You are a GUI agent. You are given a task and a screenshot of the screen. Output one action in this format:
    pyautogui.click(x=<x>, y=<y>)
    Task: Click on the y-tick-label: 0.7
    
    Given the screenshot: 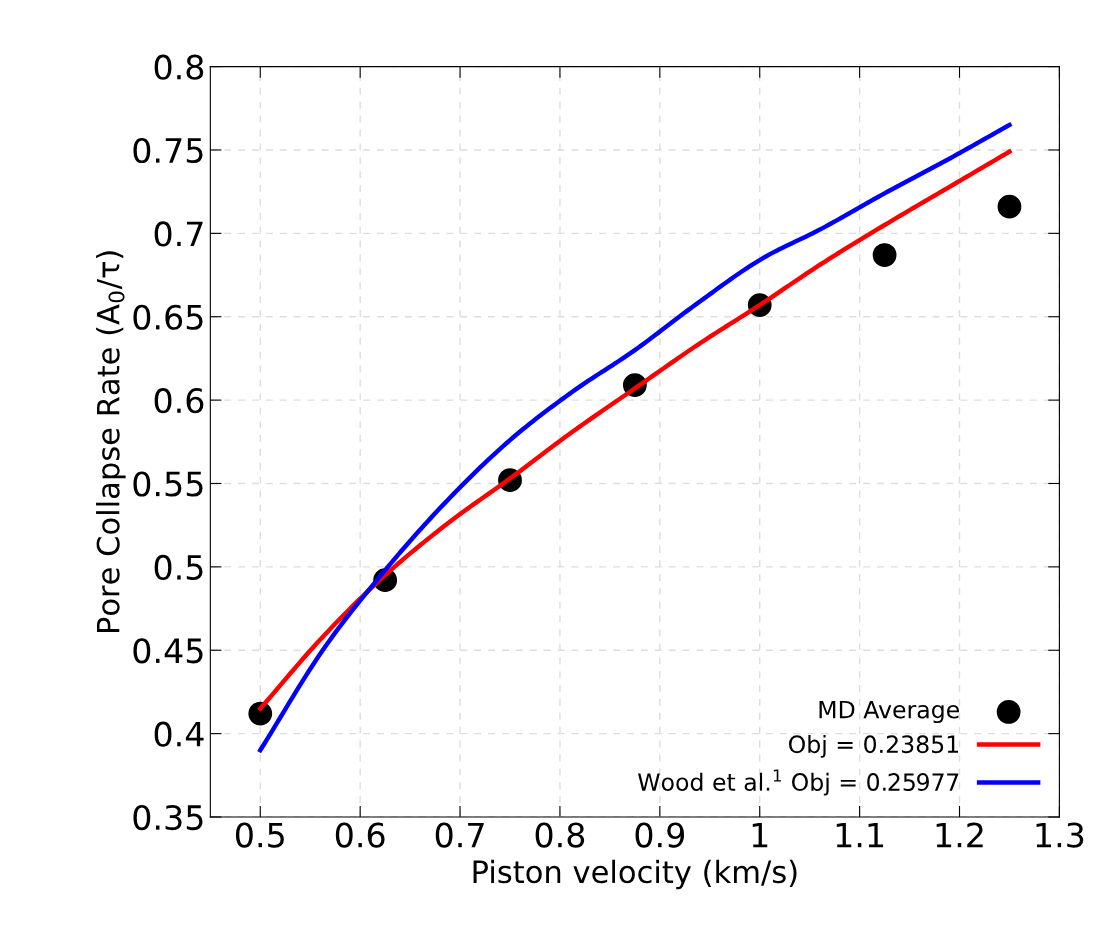 What is the action you would take?
    pyautogui.click(x=178, y=234)
    